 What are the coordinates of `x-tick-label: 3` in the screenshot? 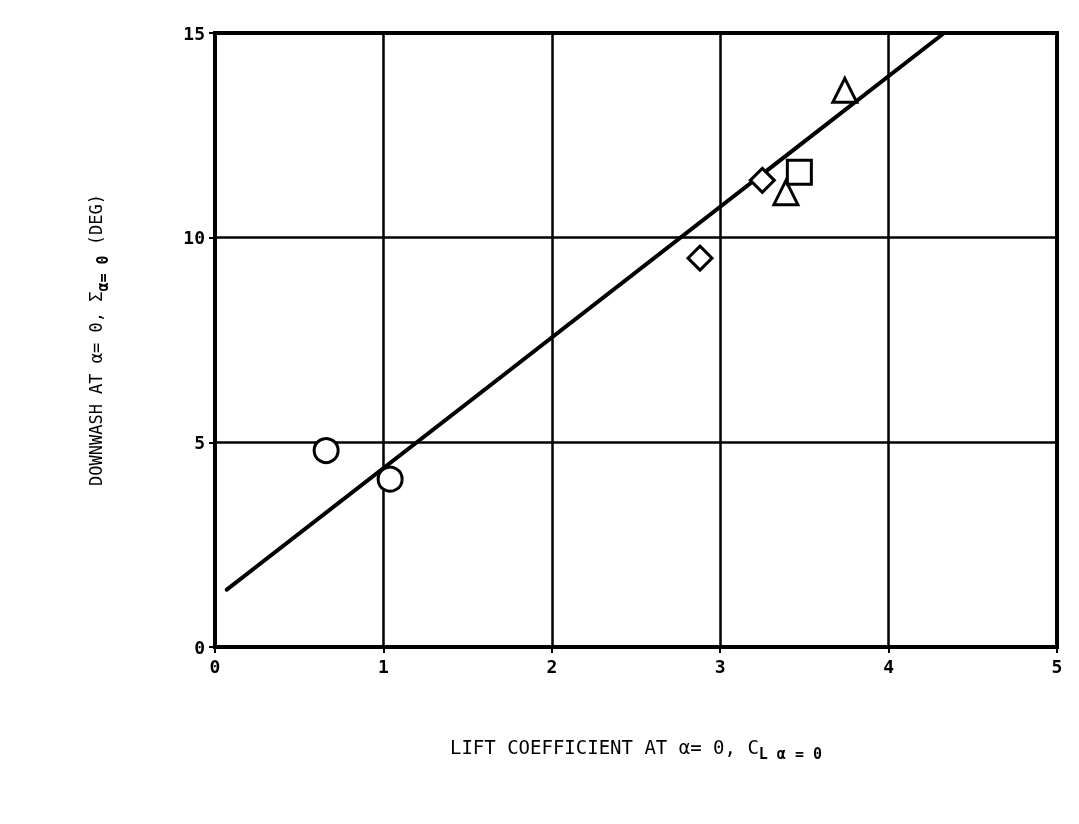 It's located at (720, 666).